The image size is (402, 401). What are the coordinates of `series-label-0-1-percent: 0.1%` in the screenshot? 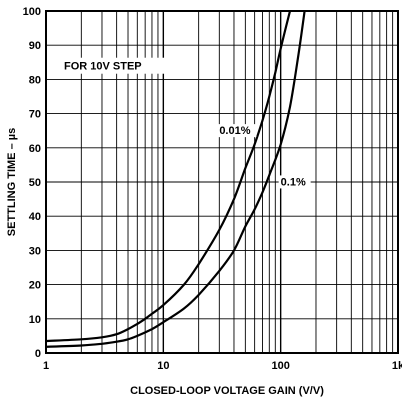 It's located at (293, 182).